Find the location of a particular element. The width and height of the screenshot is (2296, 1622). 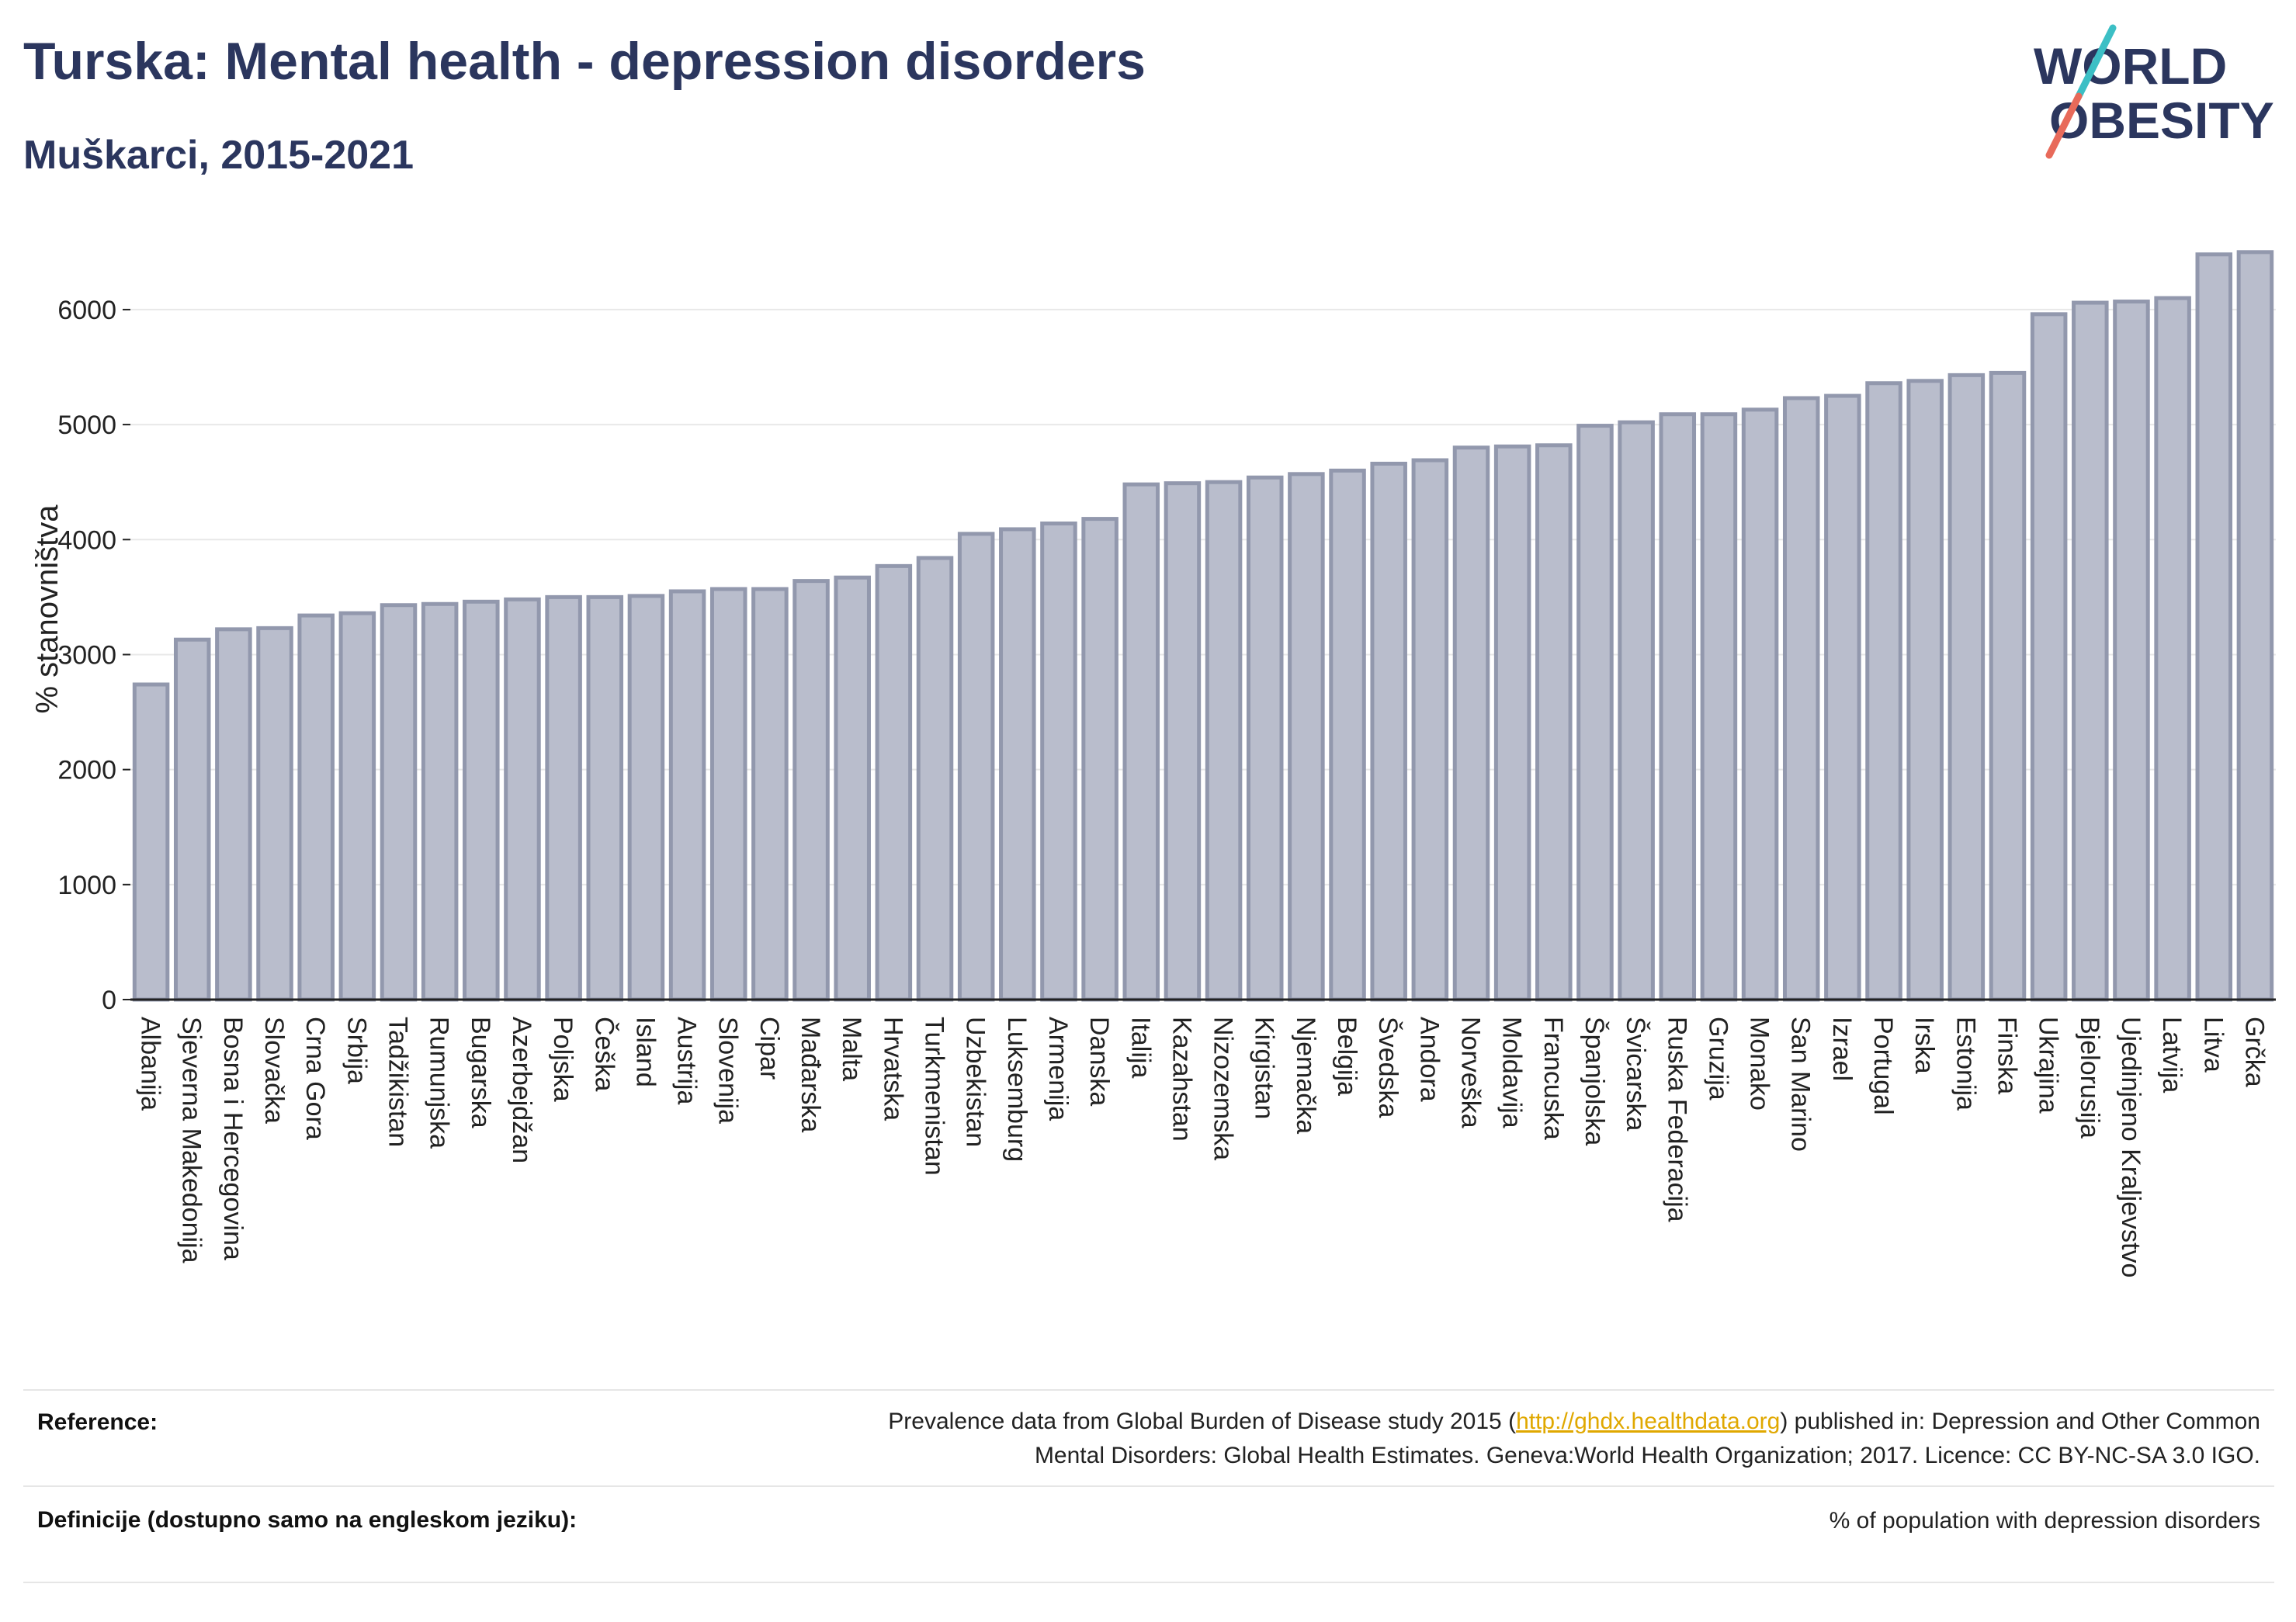

x-tick-label: Island is located at coordinates (645, 1052).